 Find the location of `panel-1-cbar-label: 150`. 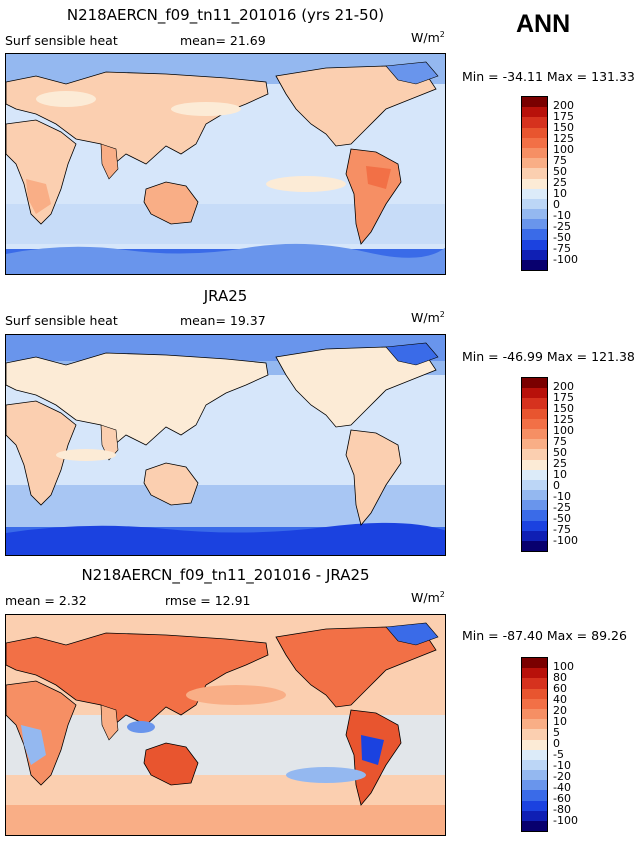

panel-1-cbar-label: 150 is located at coordinates (563, 127).